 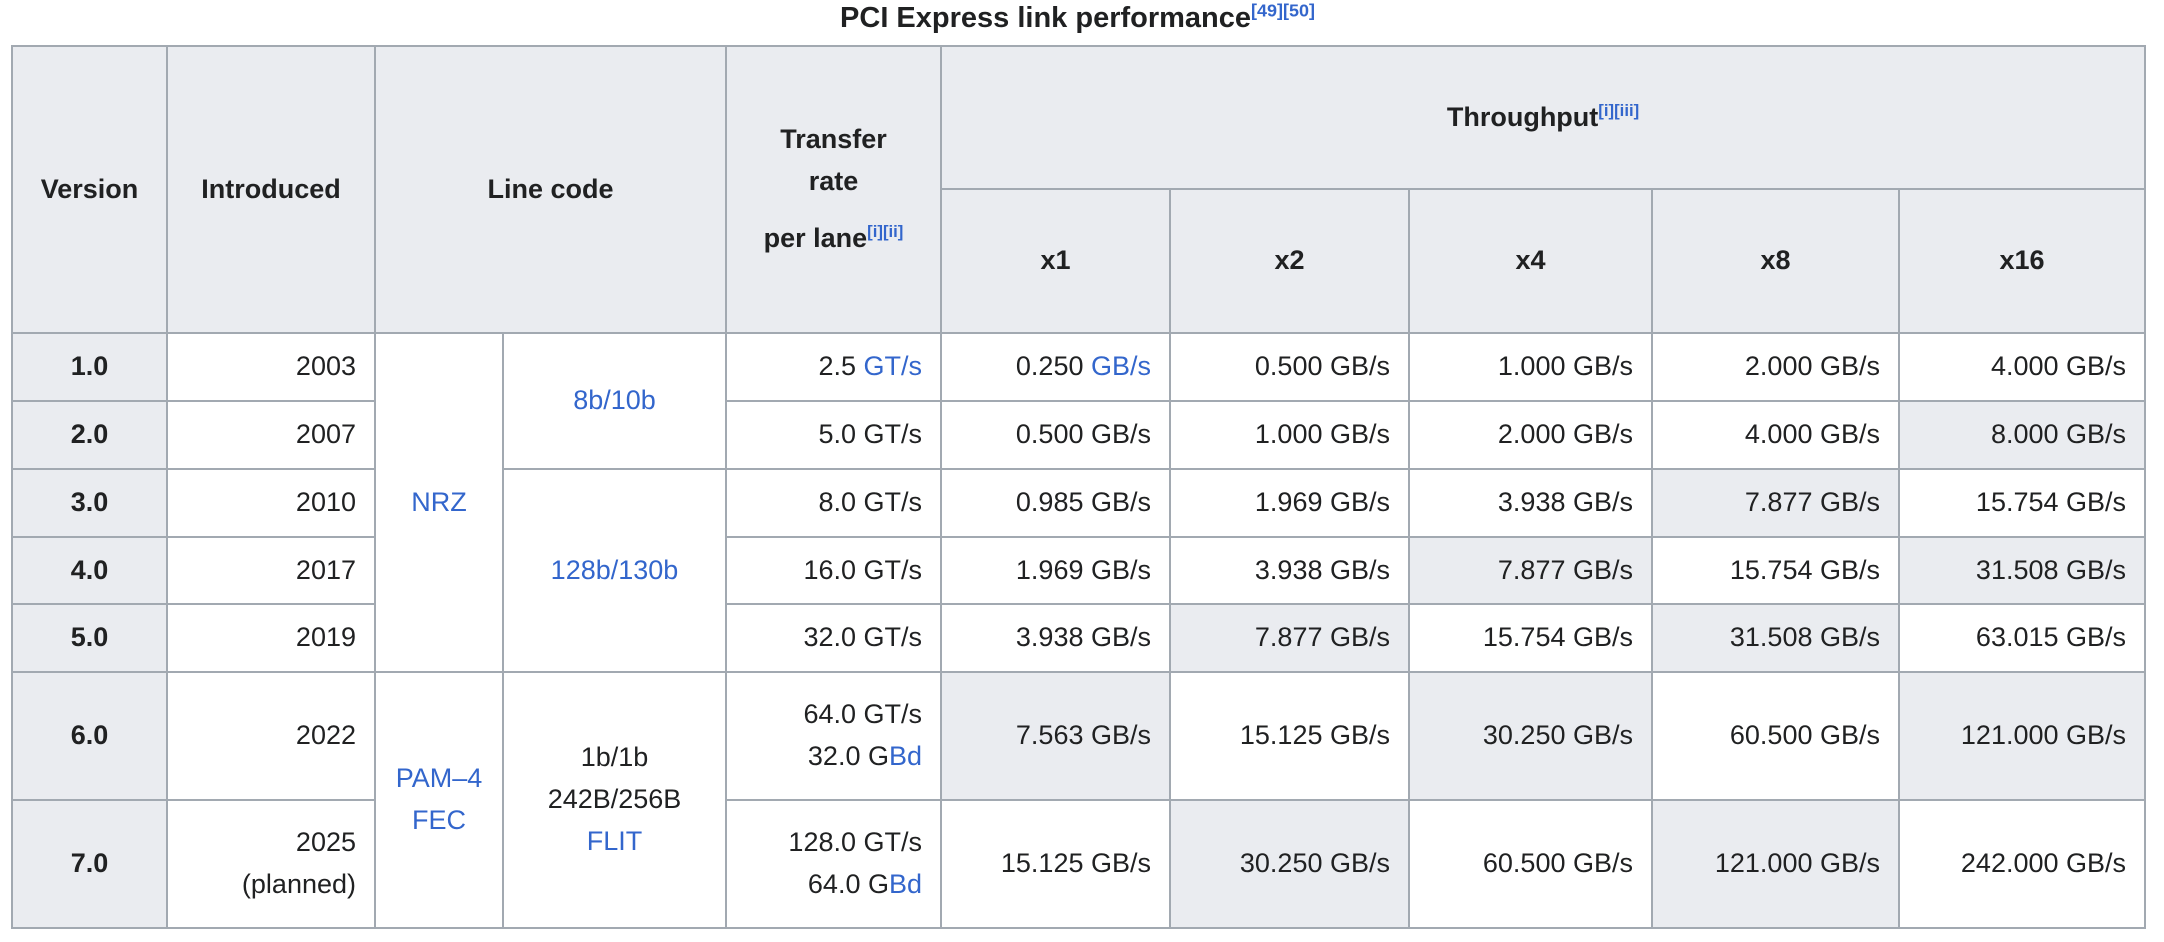 What do you see at coordinates (1267, 10) in the screenshot?
I see `title-ref-link: [49]` at bounding box center [1267, 10].